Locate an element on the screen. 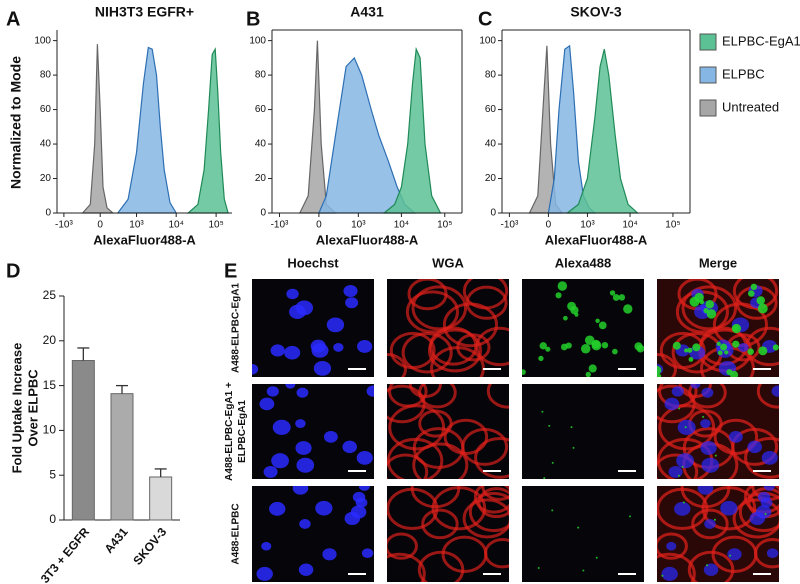 The image size is (800, 584). bar is located at coordinates (161, 498).